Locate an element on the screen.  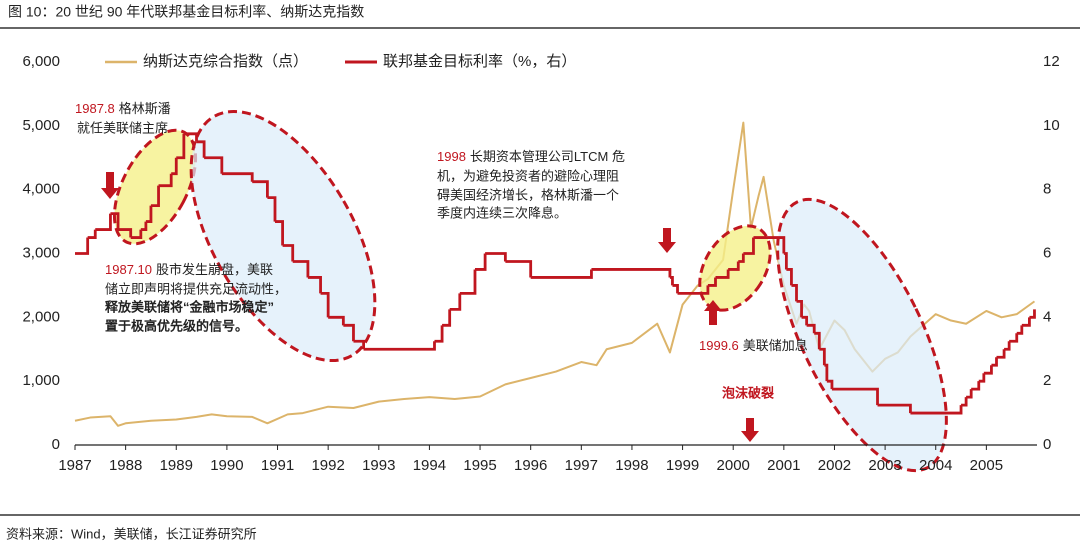
annotation-date: 1999.6 is located at coordinates (719, 345).